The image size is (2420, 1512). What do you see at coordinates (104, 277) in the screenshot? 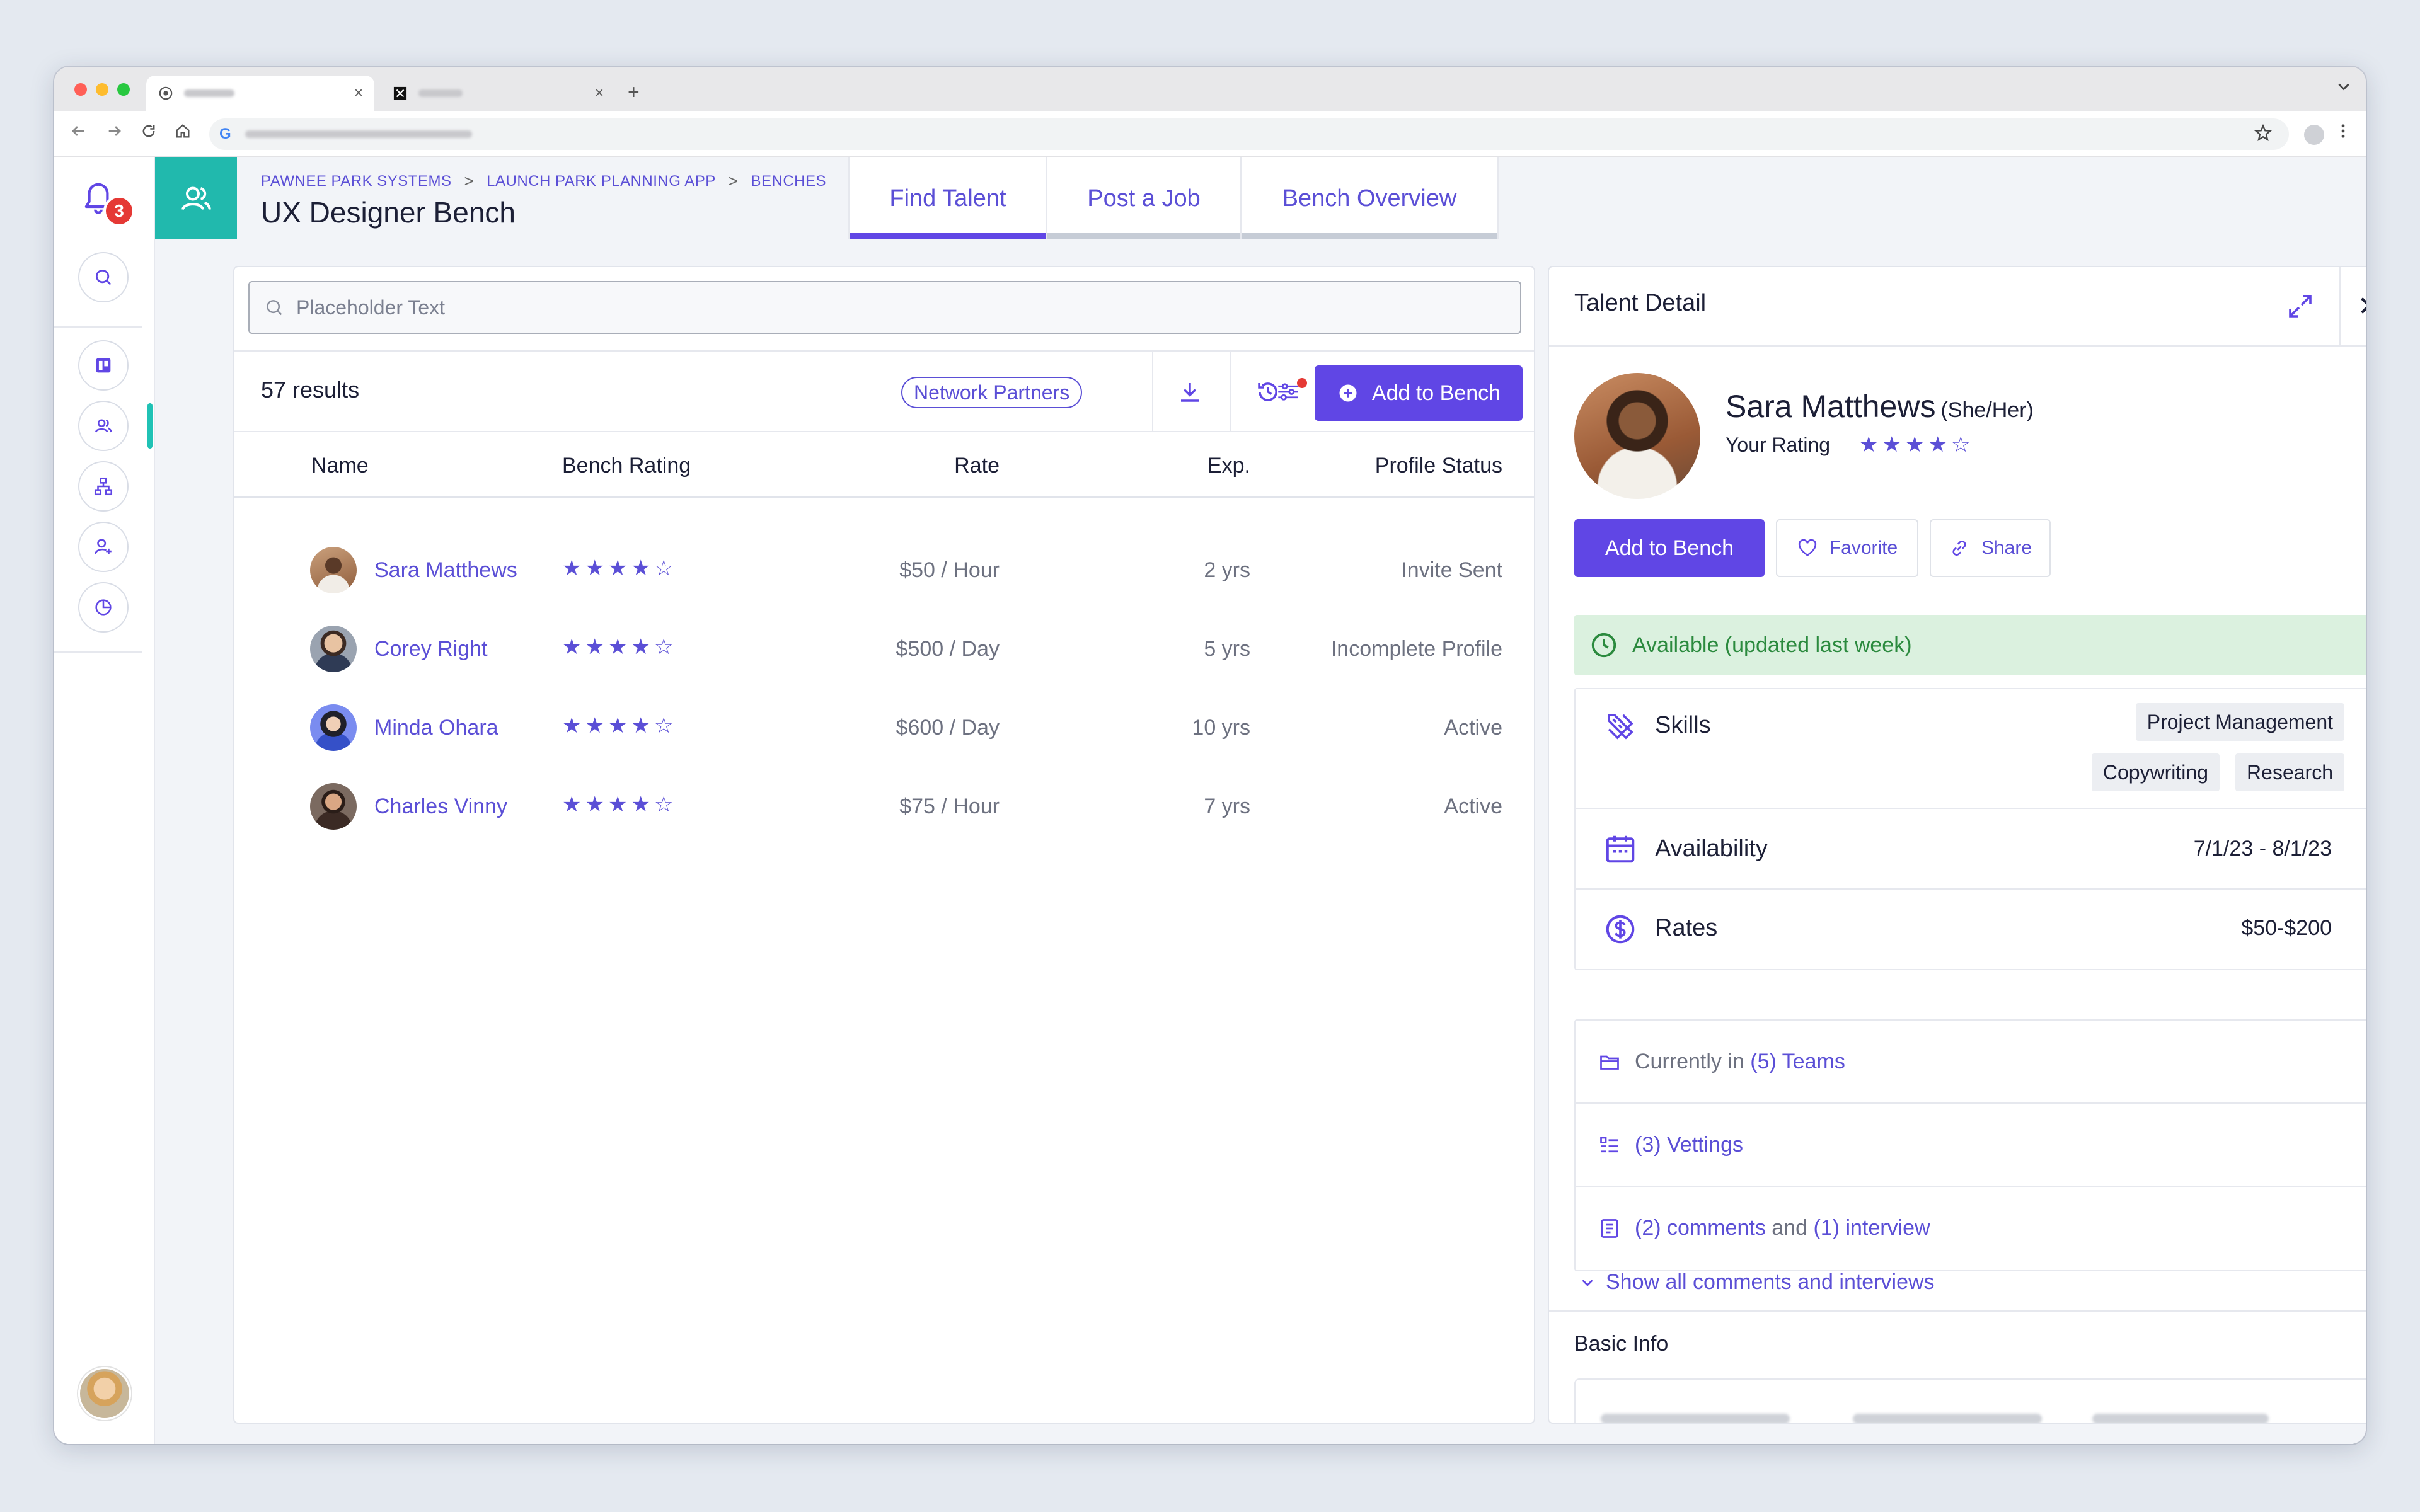
I see `rail-search-button` at bounding box center [104, 277].